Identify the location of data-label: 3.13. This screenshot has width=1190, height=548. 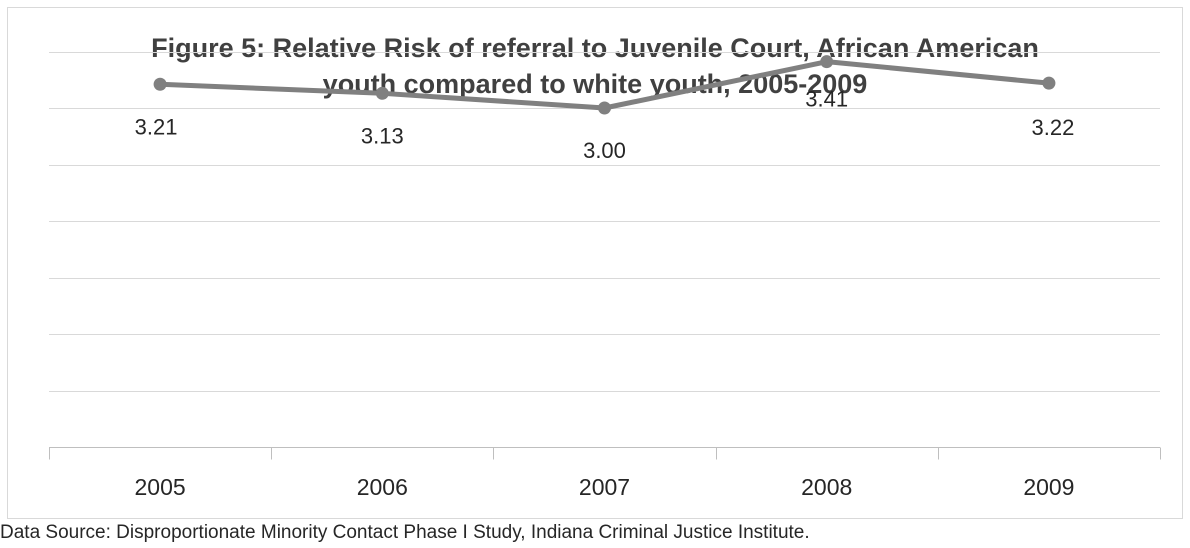
(382, 135).